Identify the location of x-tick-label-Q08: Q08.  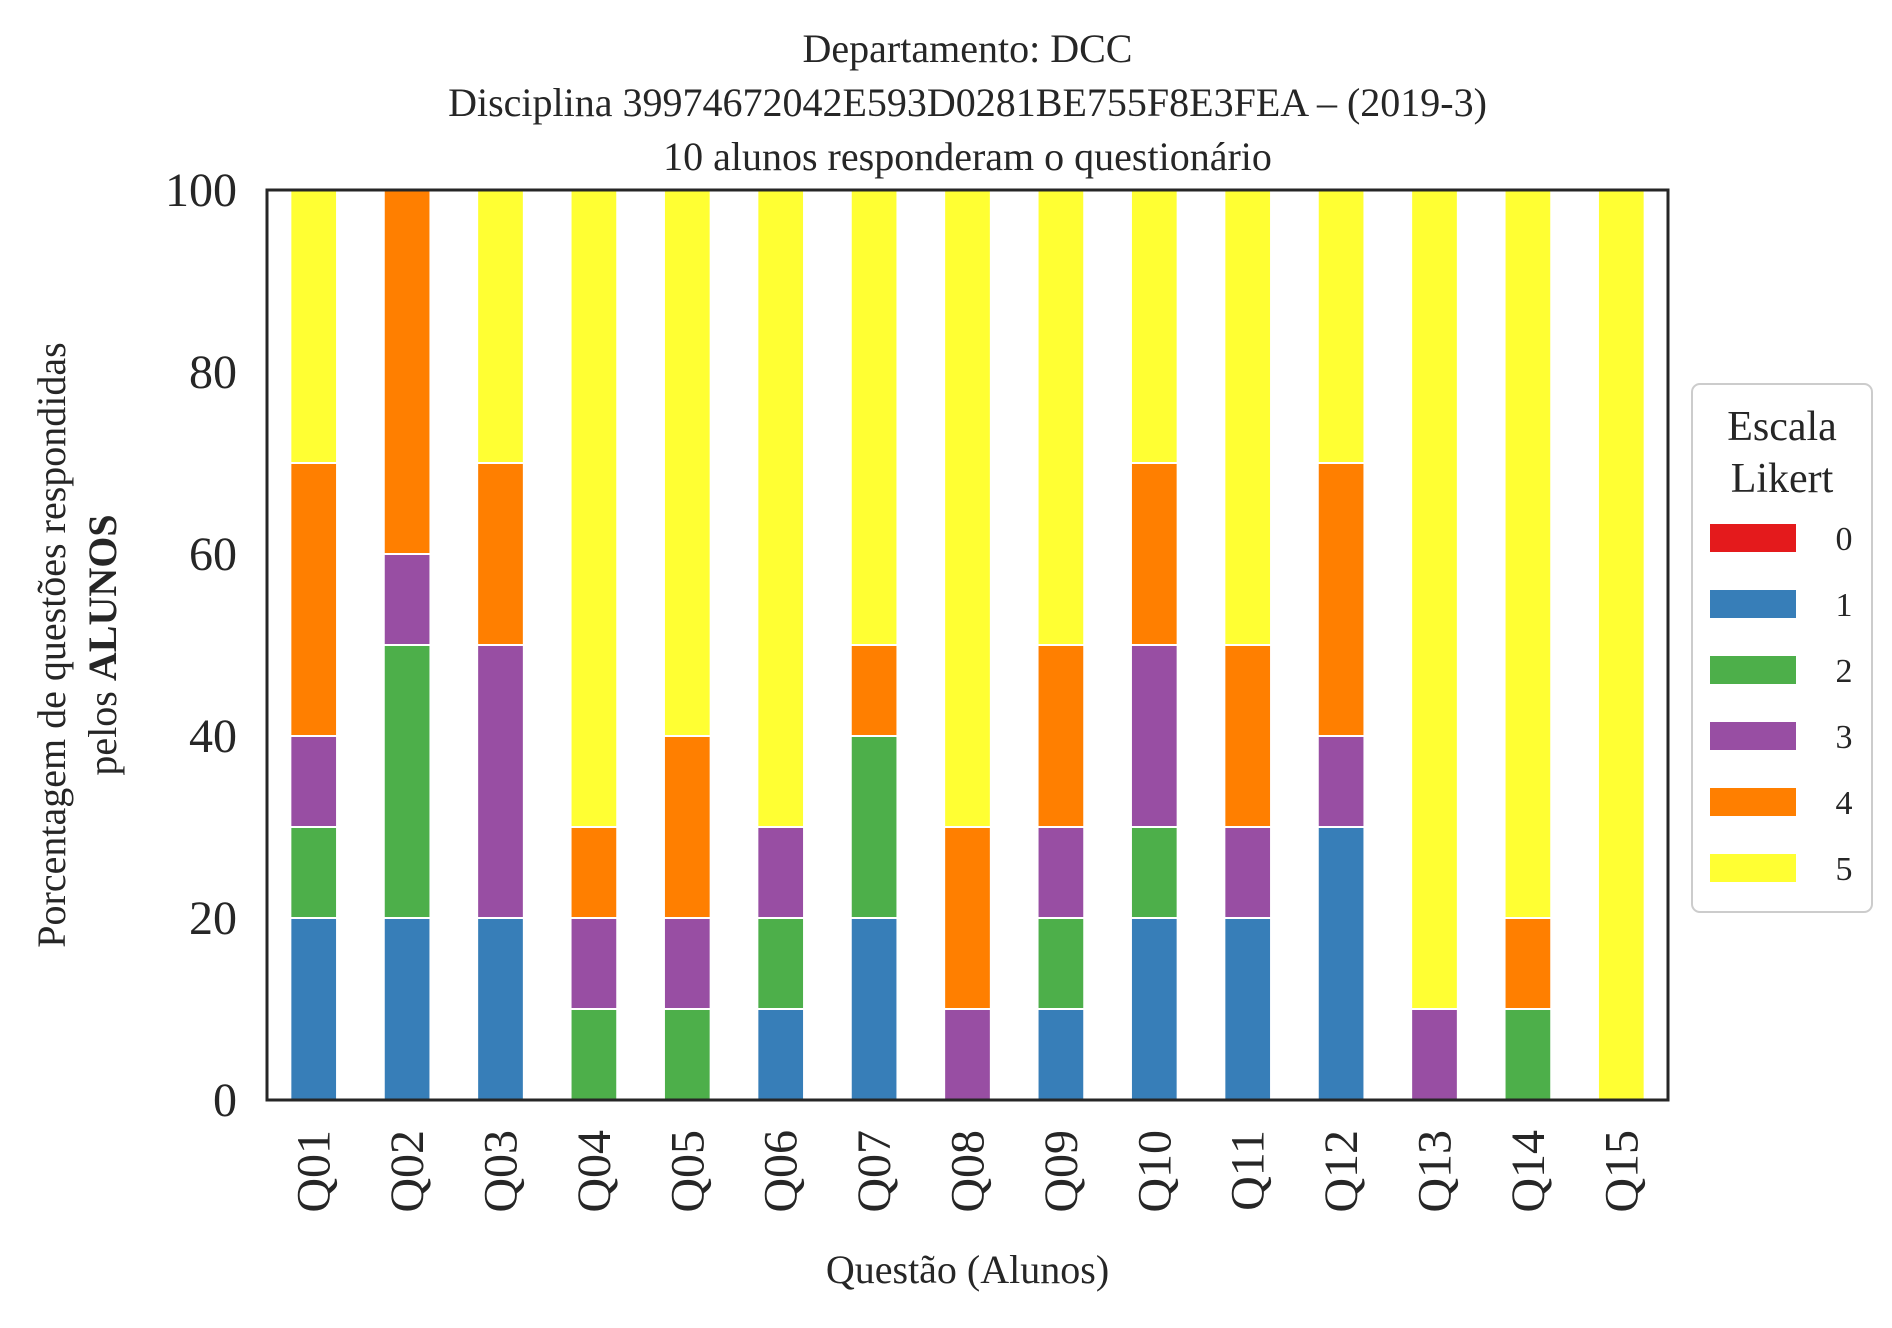
(968, 1171).